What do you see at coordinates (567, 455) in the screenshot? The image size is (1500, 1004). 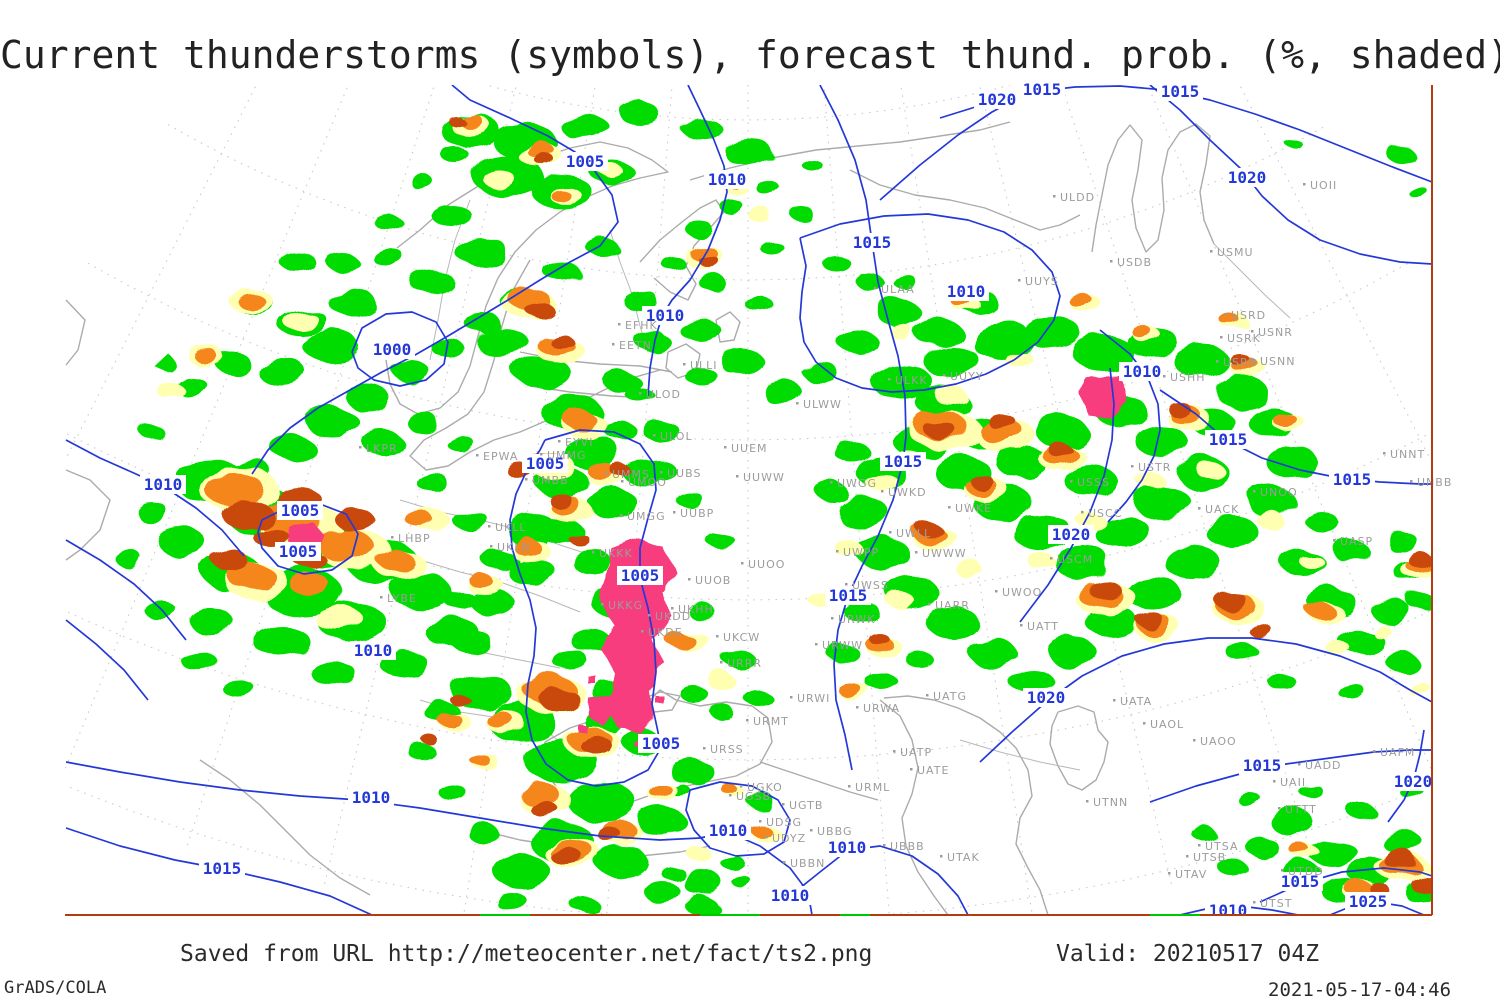 I see `station-label: UMMG` at bounding box center [567, 455].